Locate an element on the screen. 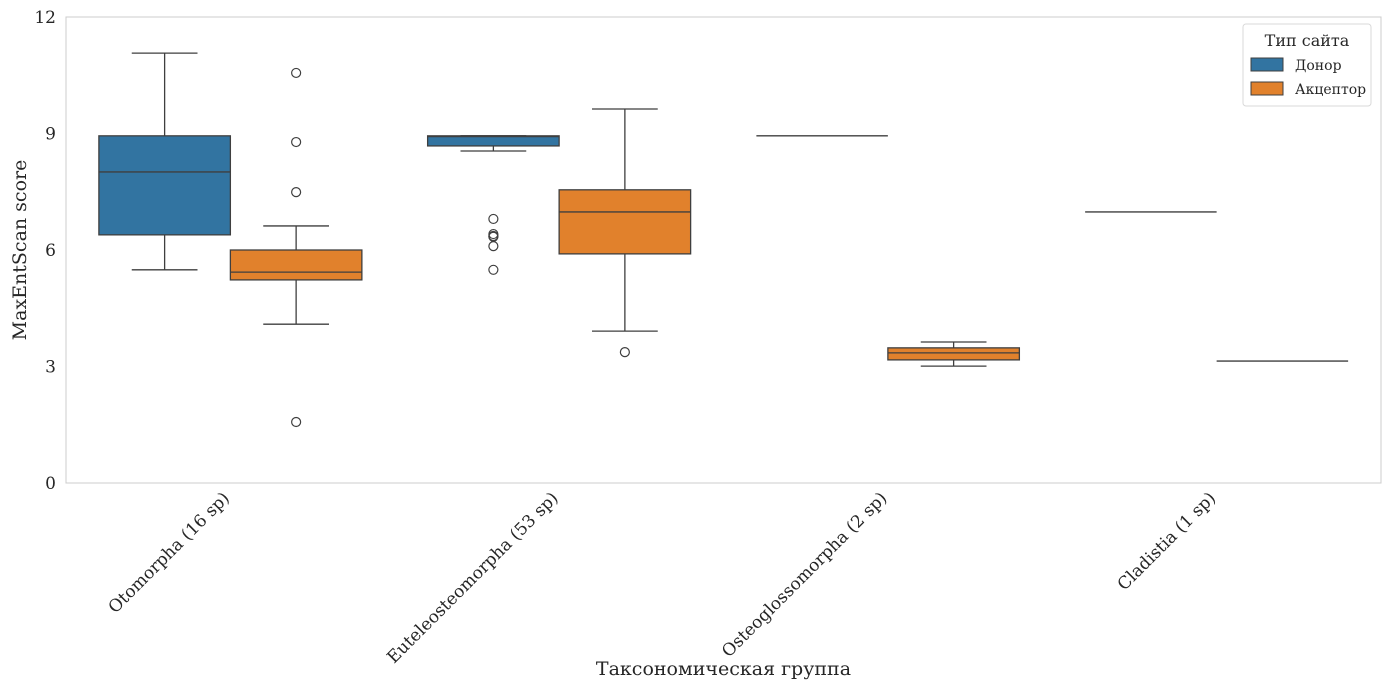 The image size is (1389, 690). x-tick-label: Otomorpha (16 sp) is located at coordinates (169, 552).